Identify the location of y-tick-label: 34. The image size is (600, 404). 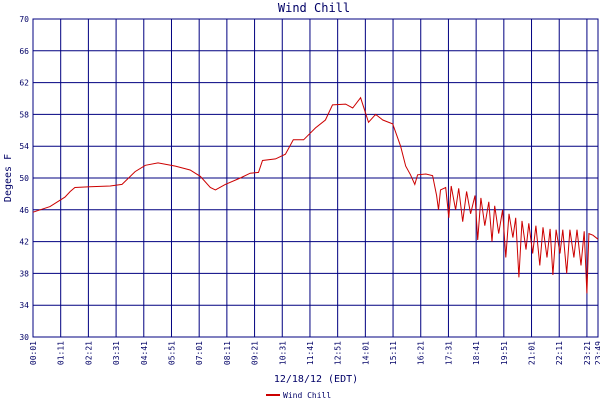
(24, 305).